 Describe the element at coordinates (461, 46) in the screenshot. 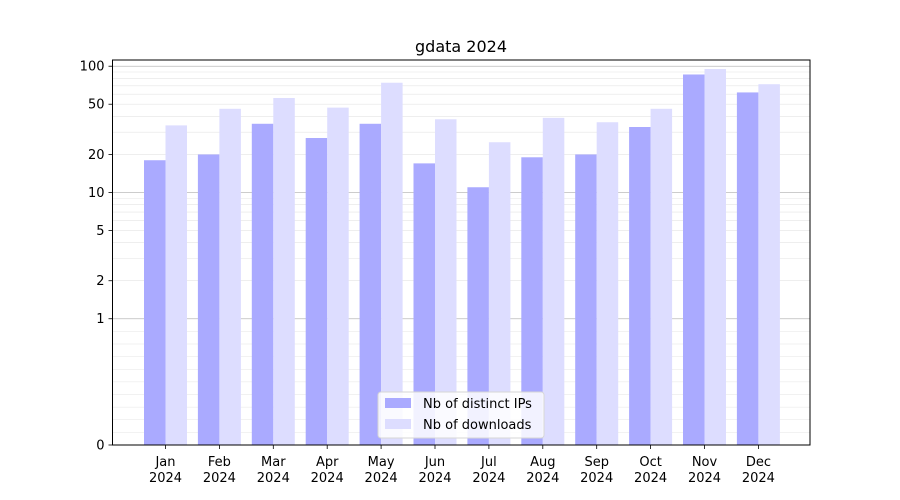

I see `chart-title: gdata 2024` at that location.